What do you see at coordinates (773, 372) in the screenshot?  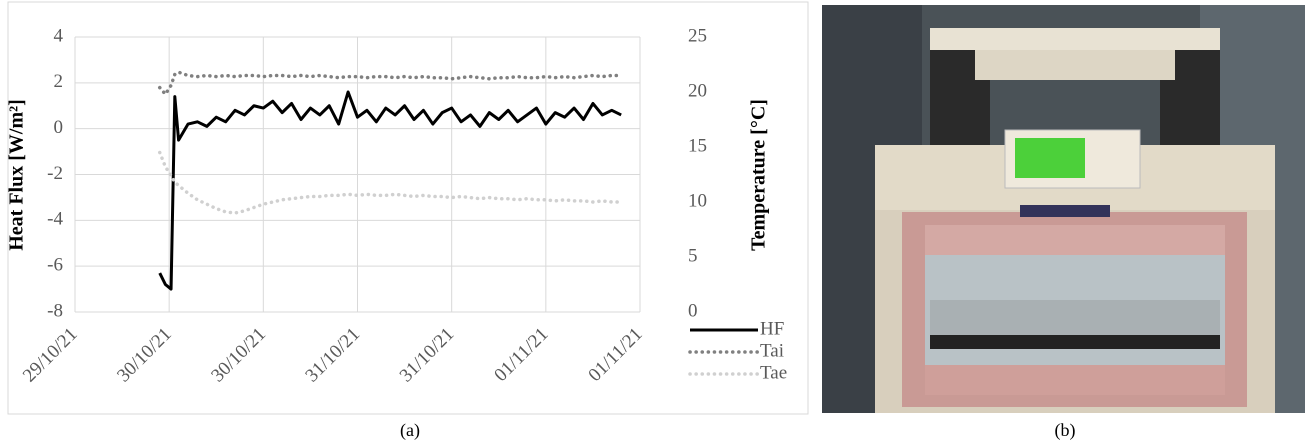 I see `legend-label: Tae` at bounding box center [773, 372].